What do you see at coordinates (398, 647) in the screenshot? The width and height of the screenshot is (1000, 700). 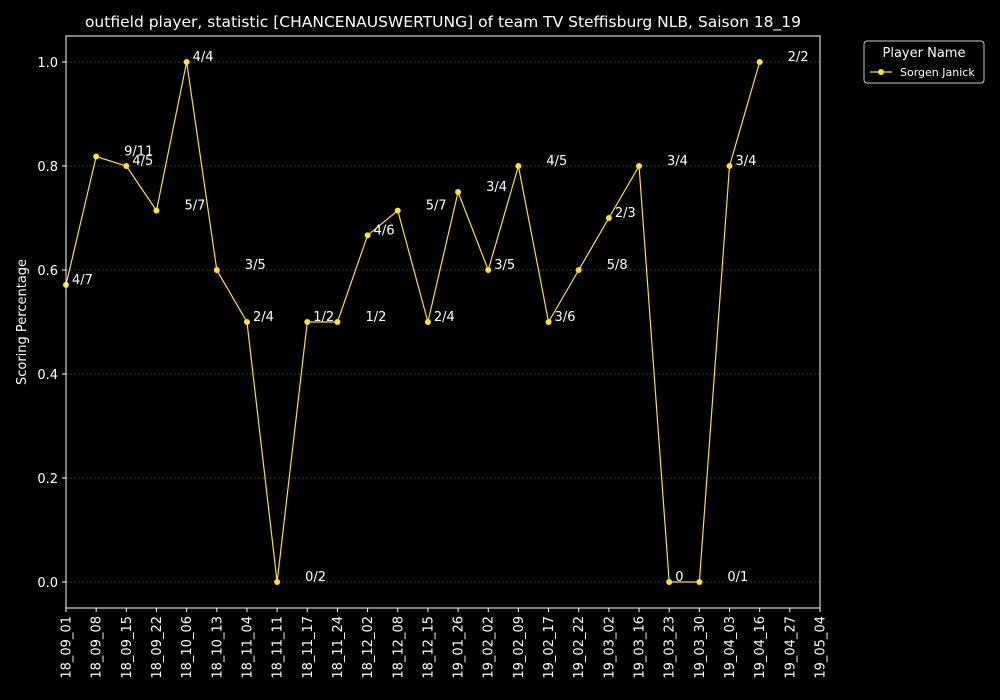 I see `x-tick-label: 18_12_08` at bounding box center [398, 647].